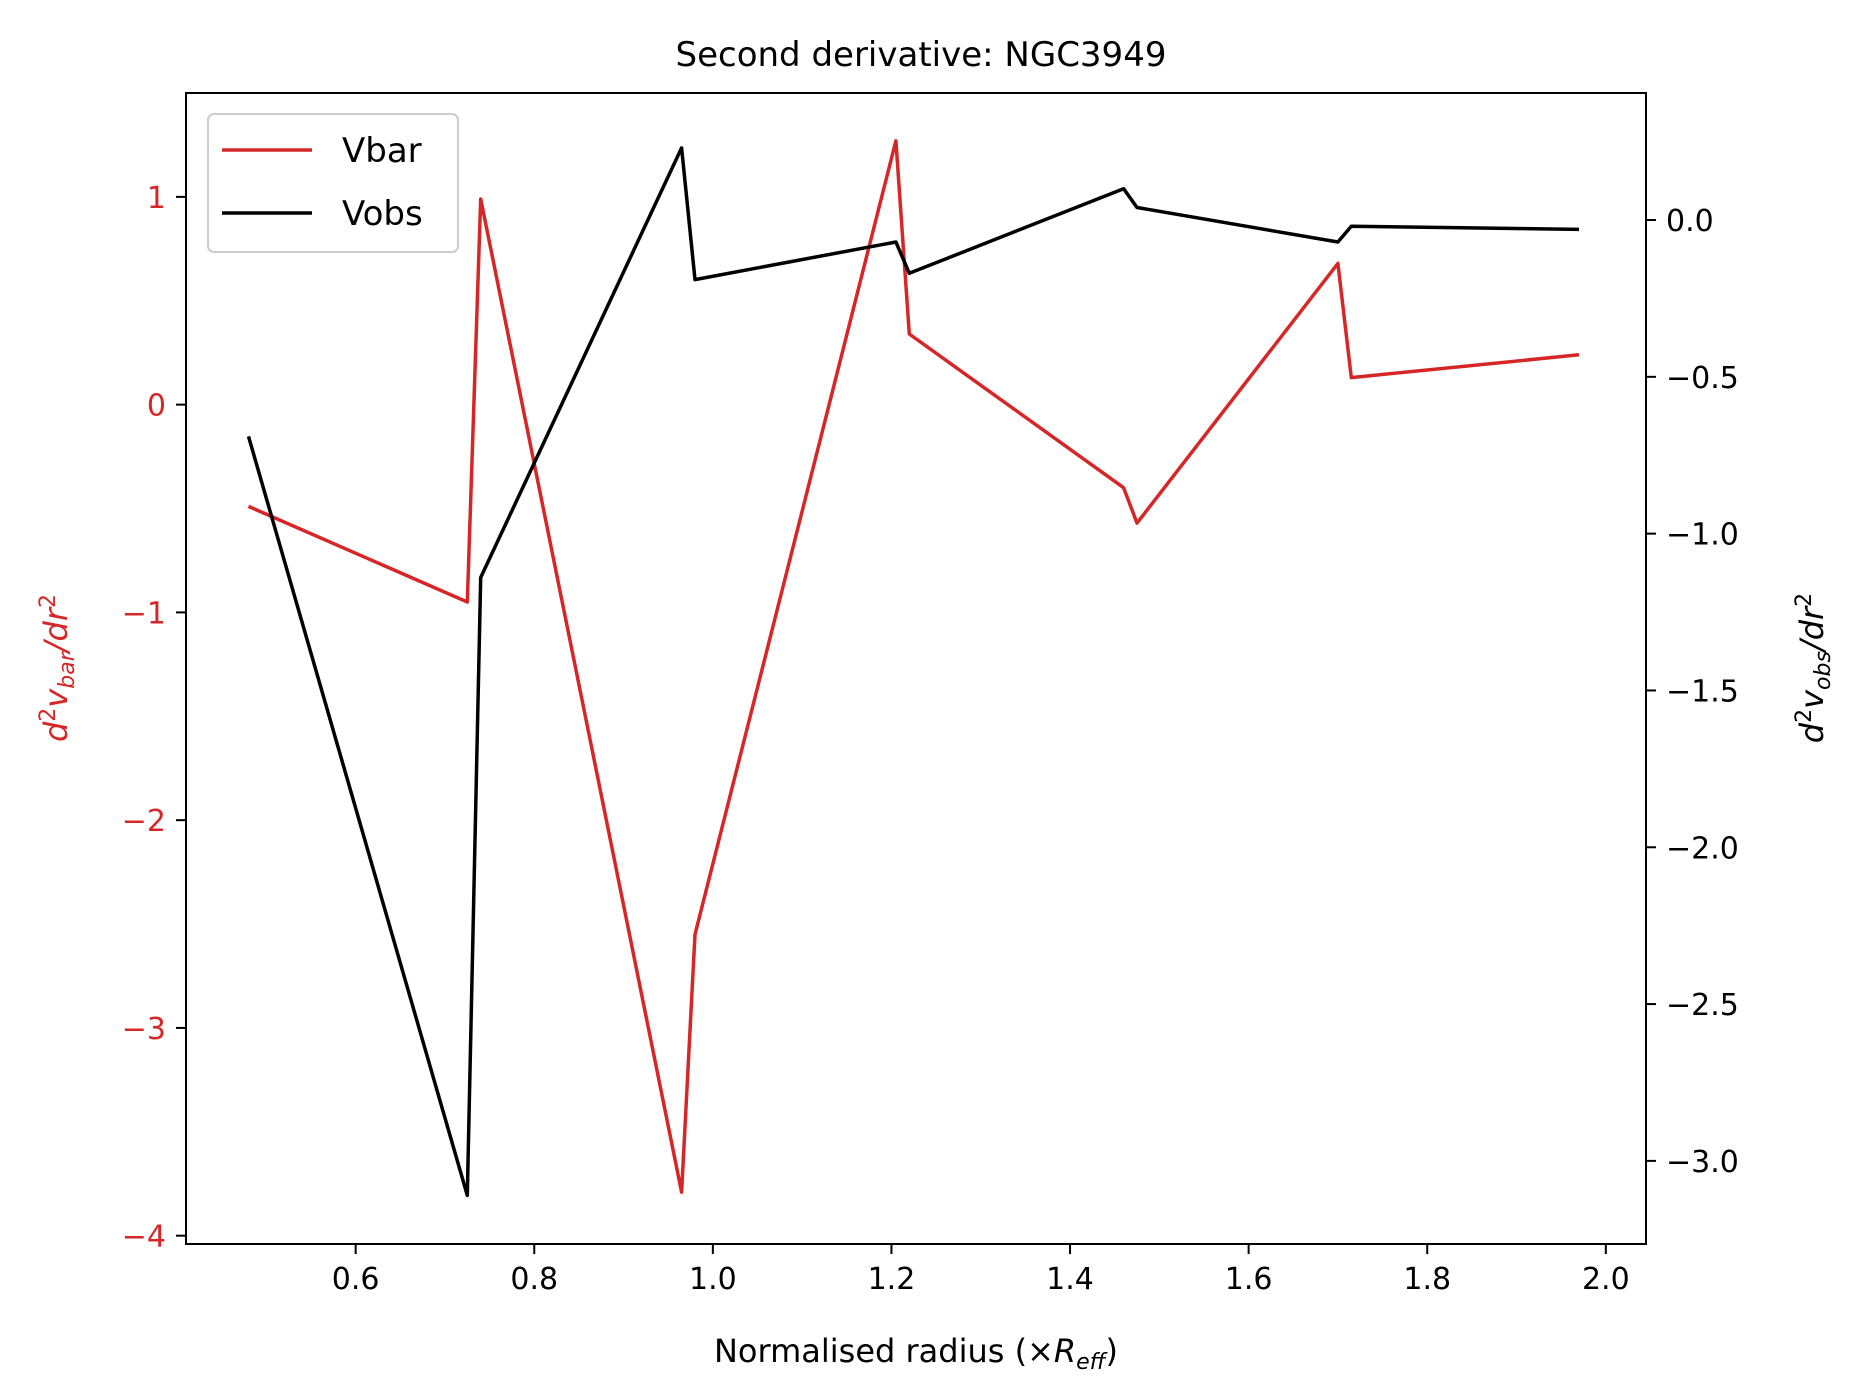 The image size is (1861, 1397). What do you see at coordinates (1702, 1162) in the screenshot?
I see `y-tick-label-right: −3.0` at bounding box center [1702, 1162].